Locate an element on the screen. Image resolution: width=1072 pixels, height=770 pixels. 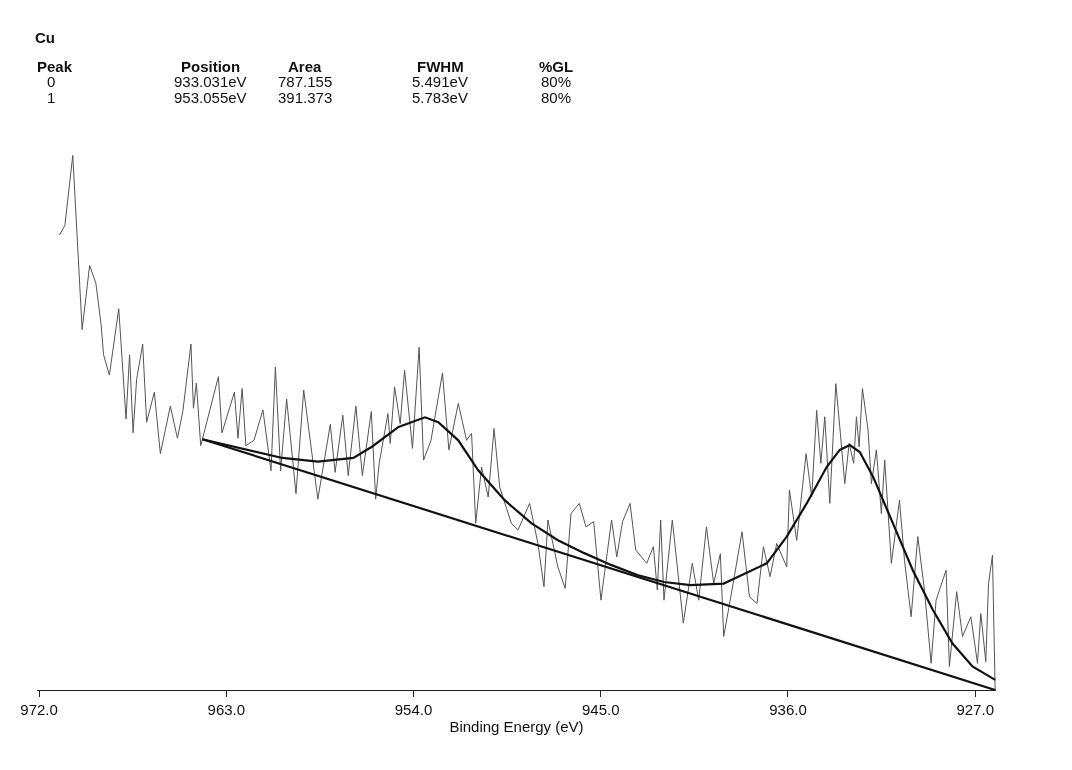
x-tick-label: 972.0 is located at coordinates (39, 709).